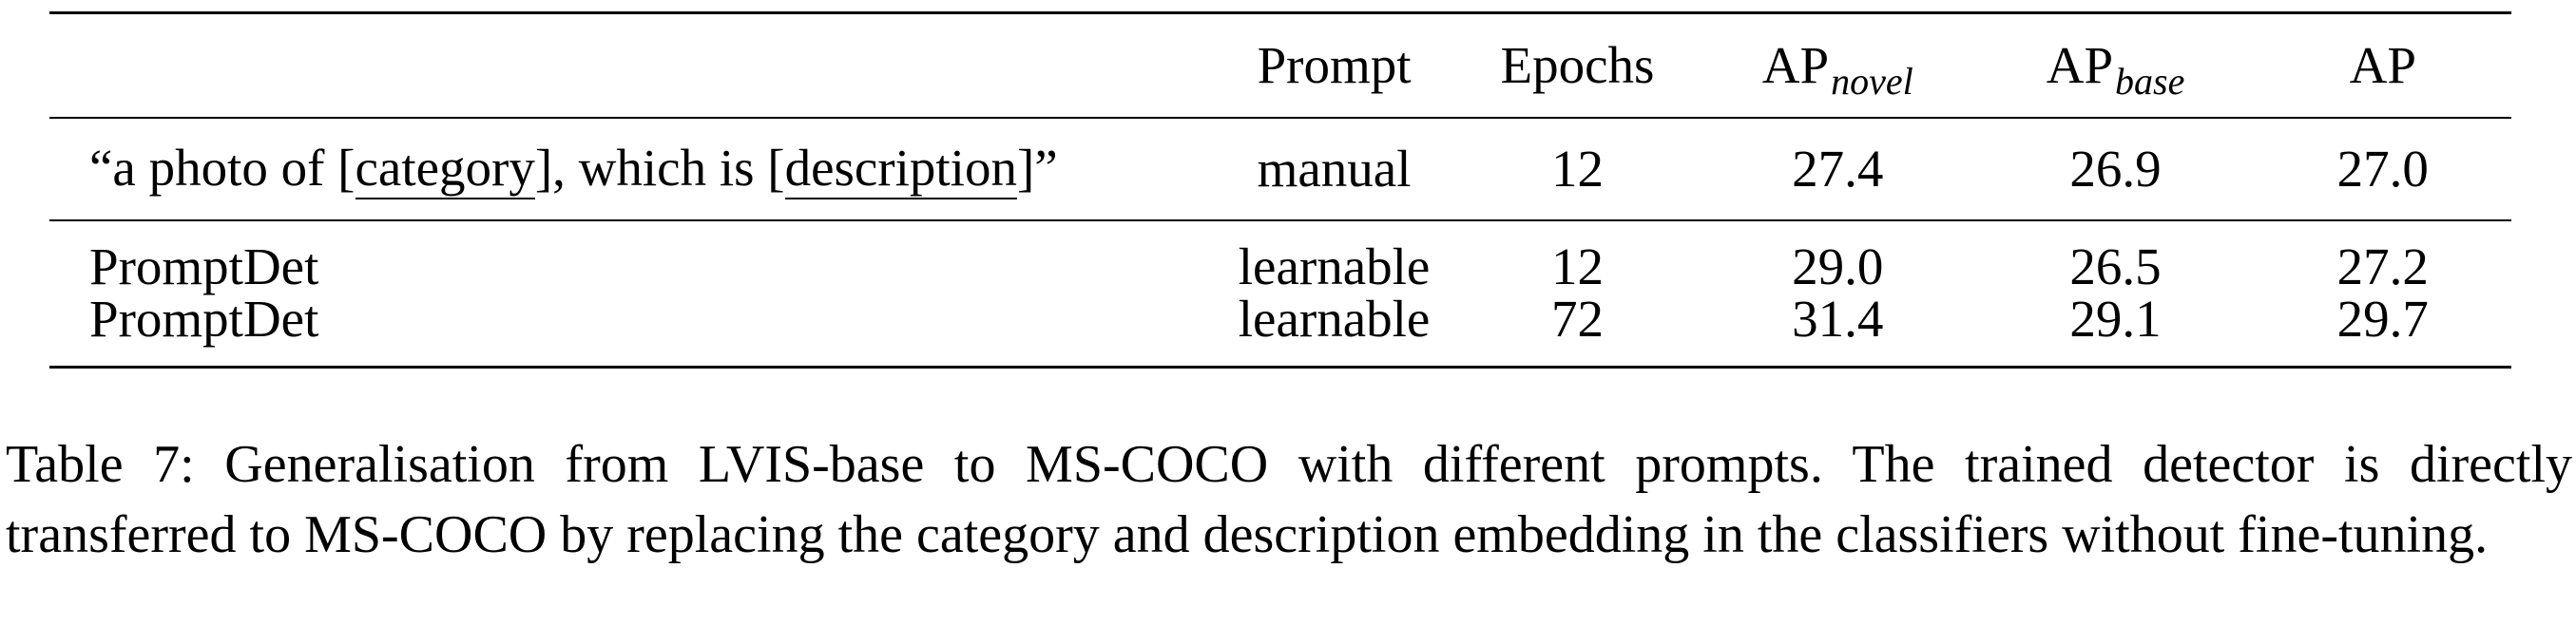  Describe the element at coordinates (1838, 330) in the screenshot. I see `cell-ap-novel: 31.4` at that location.